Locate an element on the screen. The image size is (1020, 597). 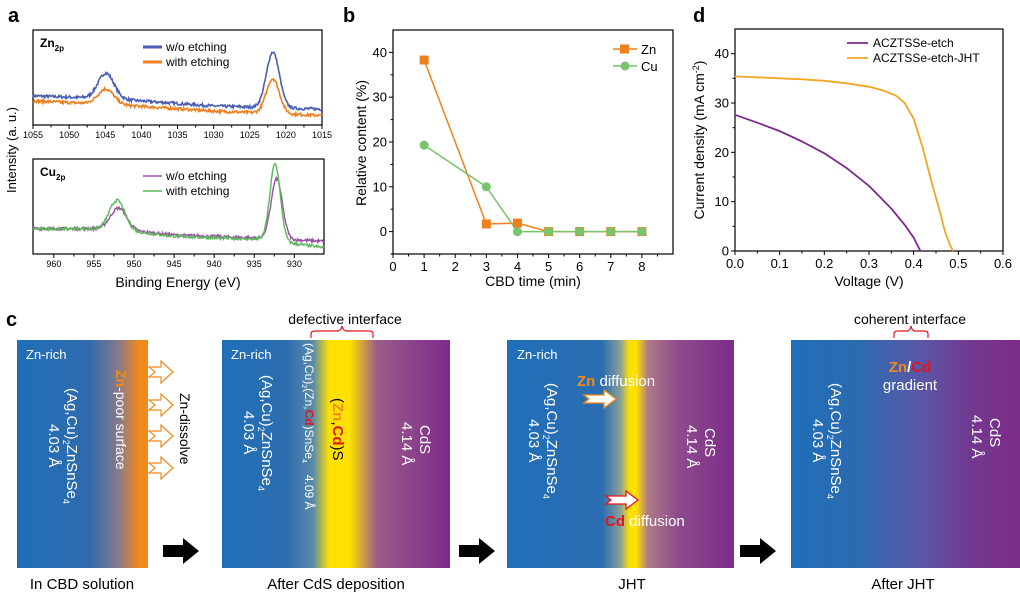
x-tick-label: 960 is located at coordinates (53, 264).